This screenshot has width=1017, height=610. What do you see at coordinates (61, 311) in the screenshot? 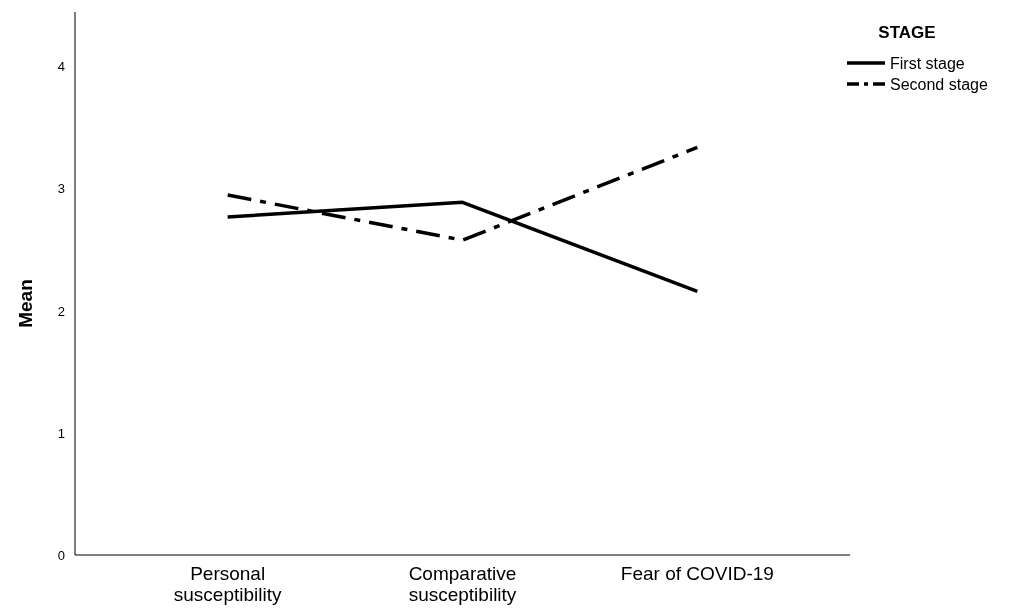
I see `y-tick-label: 2` at bounding box center [61, 311].